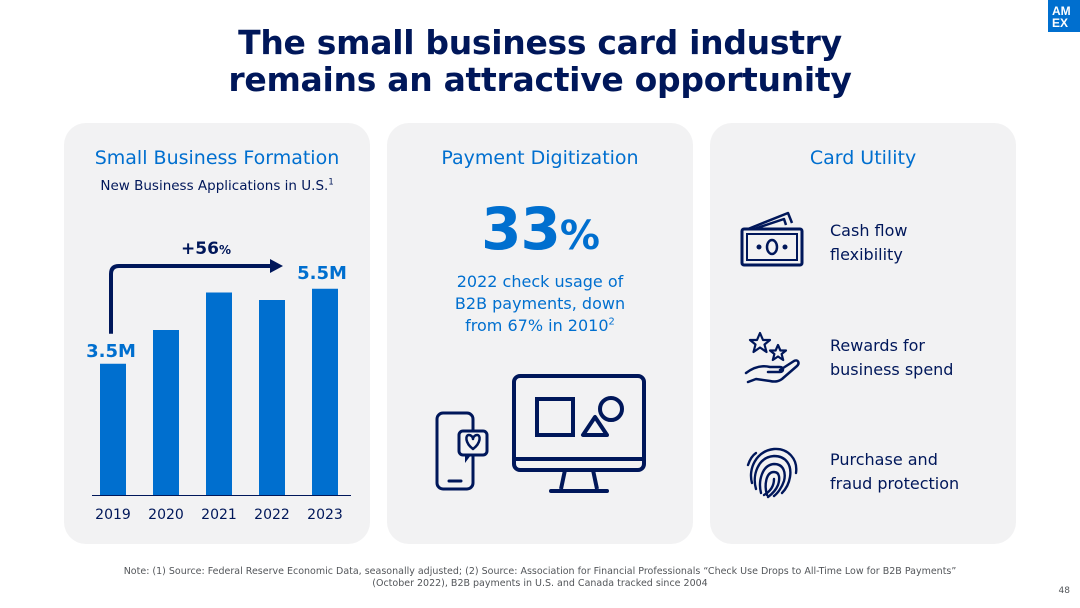  Describe the element at coordinates (1064, 591) in the screenshot. I see `page-number: 48` at that location.